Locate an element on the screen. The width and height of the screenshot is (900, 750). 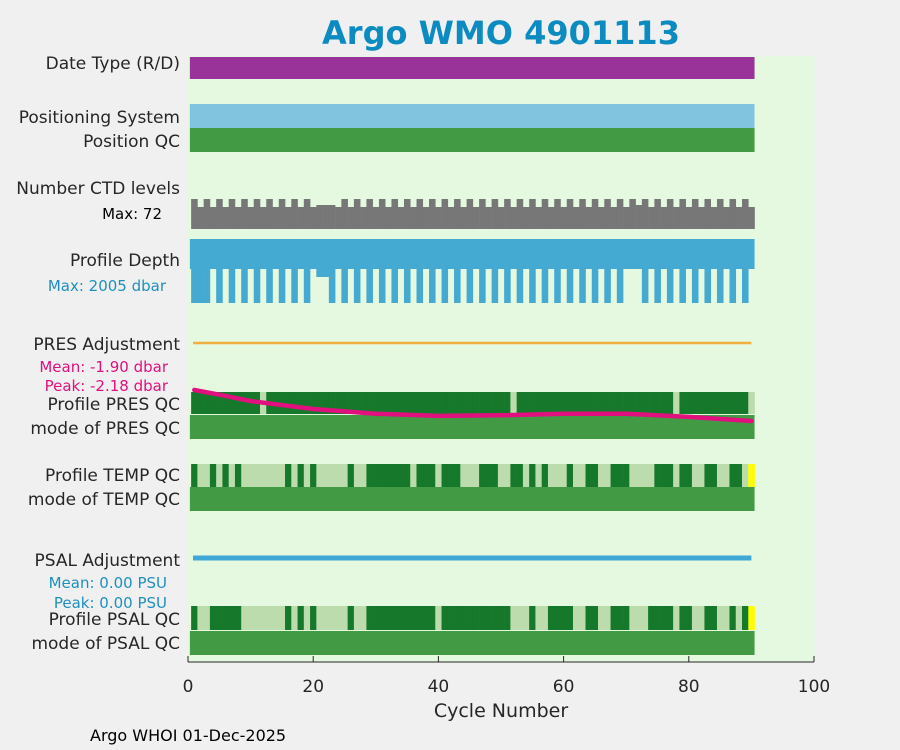
label-profile-depth: Profile Depth is located at coordinates (125, 261).